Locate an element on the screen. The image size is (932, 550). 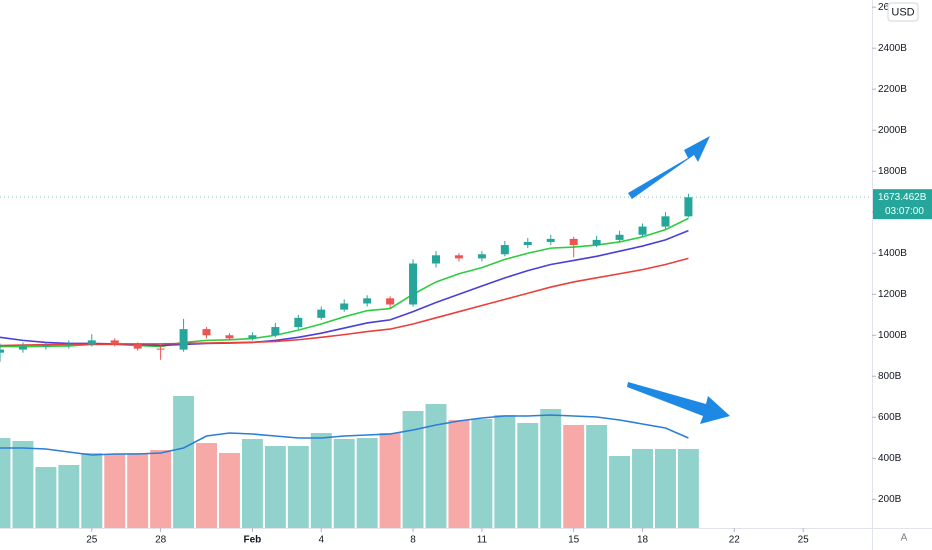
x-tick-label: 8 is located at coordinates (413, 540).